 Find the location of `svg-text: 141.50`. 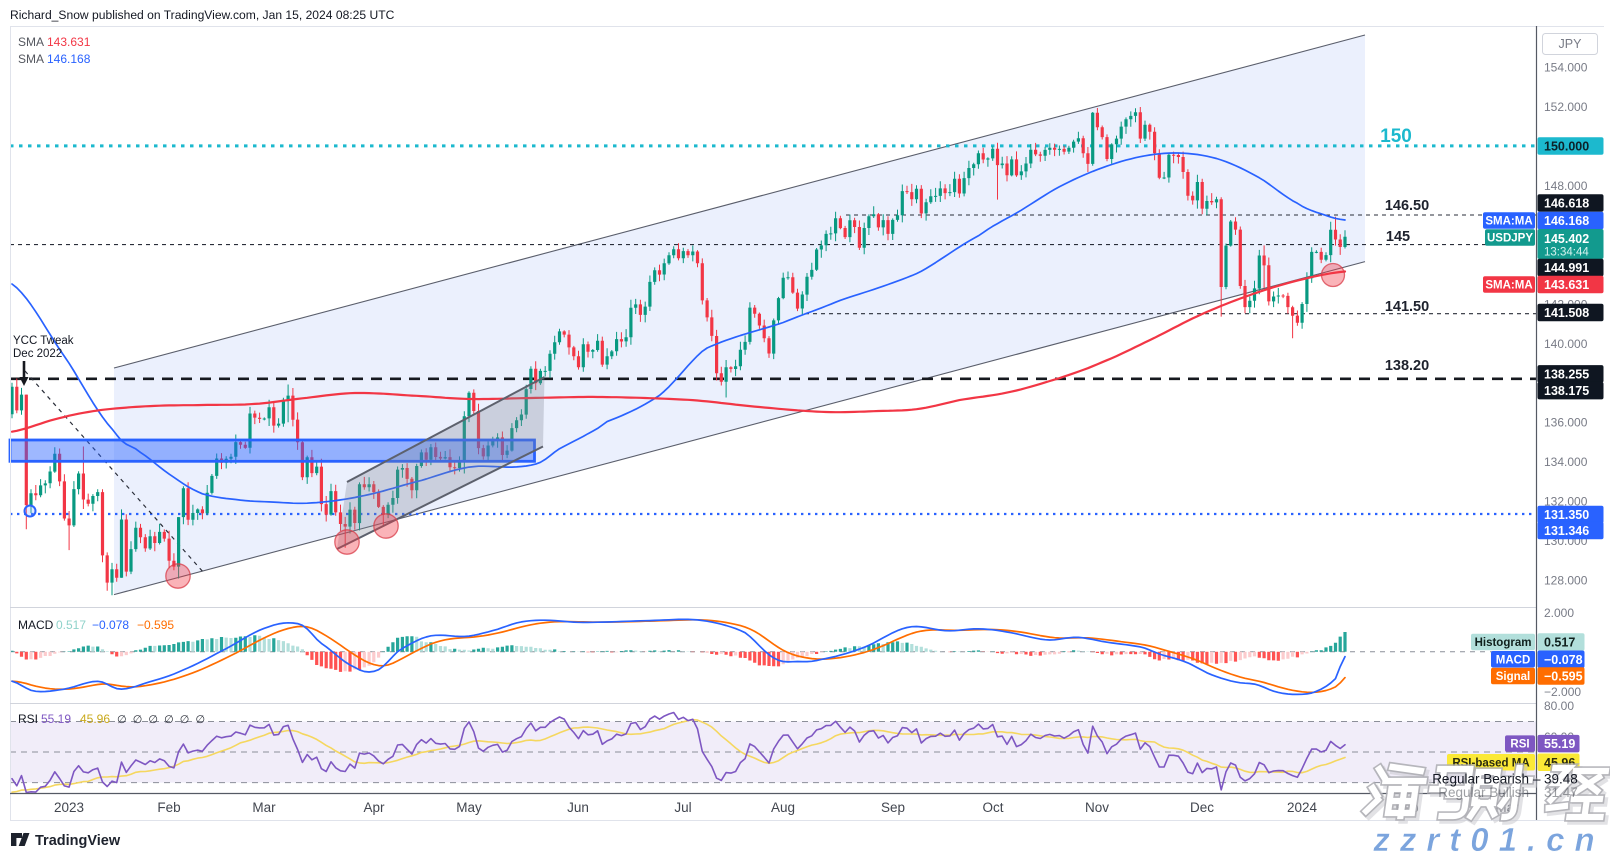

svg-text: 141.50 is located at coordinates (1407, 307).